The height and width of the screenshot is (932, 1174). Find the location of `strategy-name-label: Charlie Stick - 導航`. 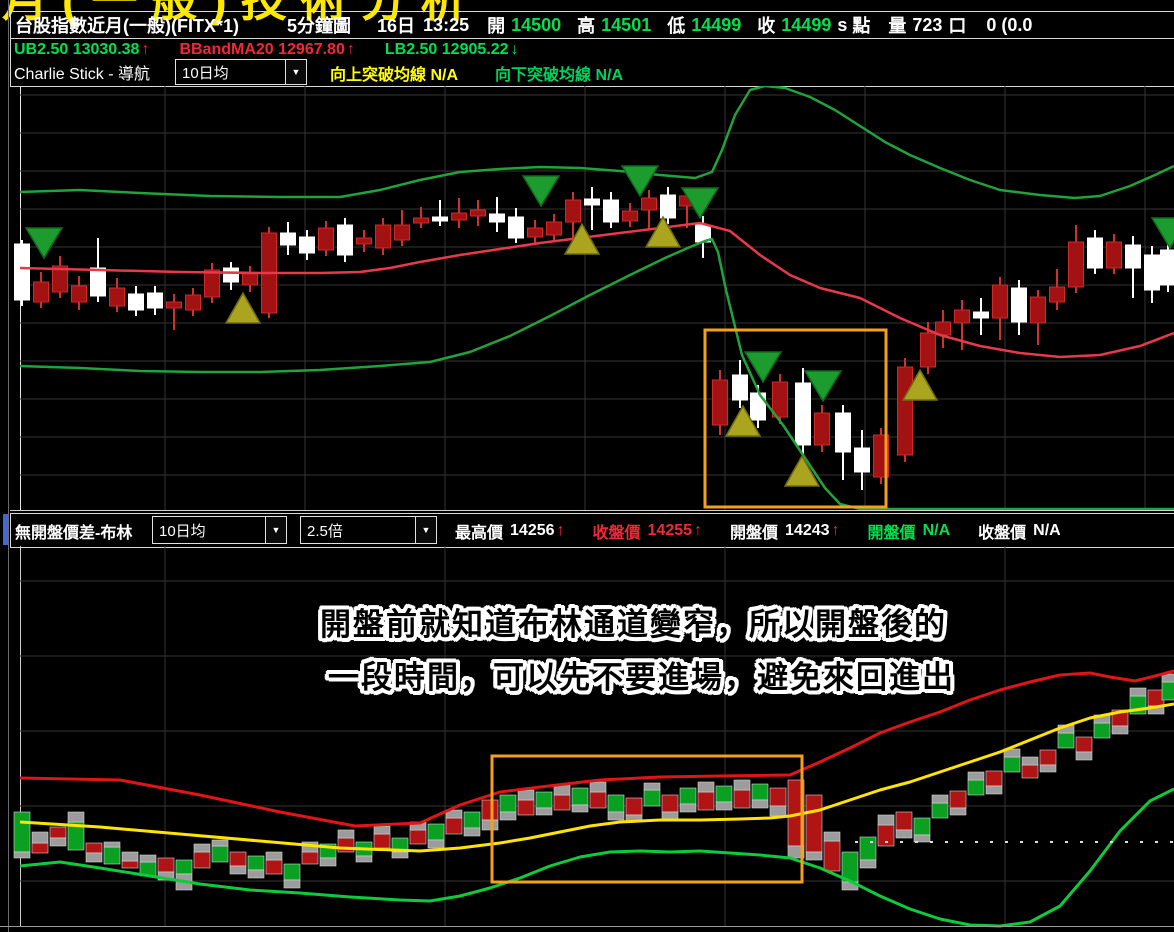

strategy-name-label: Charlie Stick - 導航 is located at coordinates (82, 74).